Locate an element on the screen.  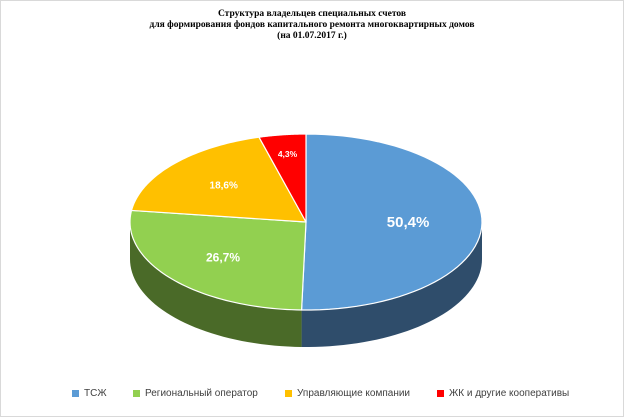
legend-label: Управляющие компании is located at coordinates (354, 393).